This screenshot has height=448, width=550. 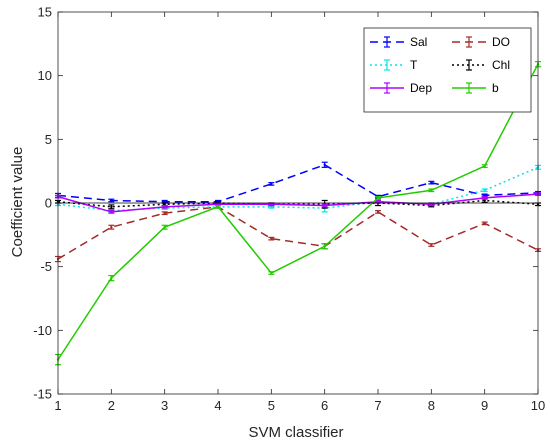 I want to click on x-tick-label: 6, so click(x=324, y=405).